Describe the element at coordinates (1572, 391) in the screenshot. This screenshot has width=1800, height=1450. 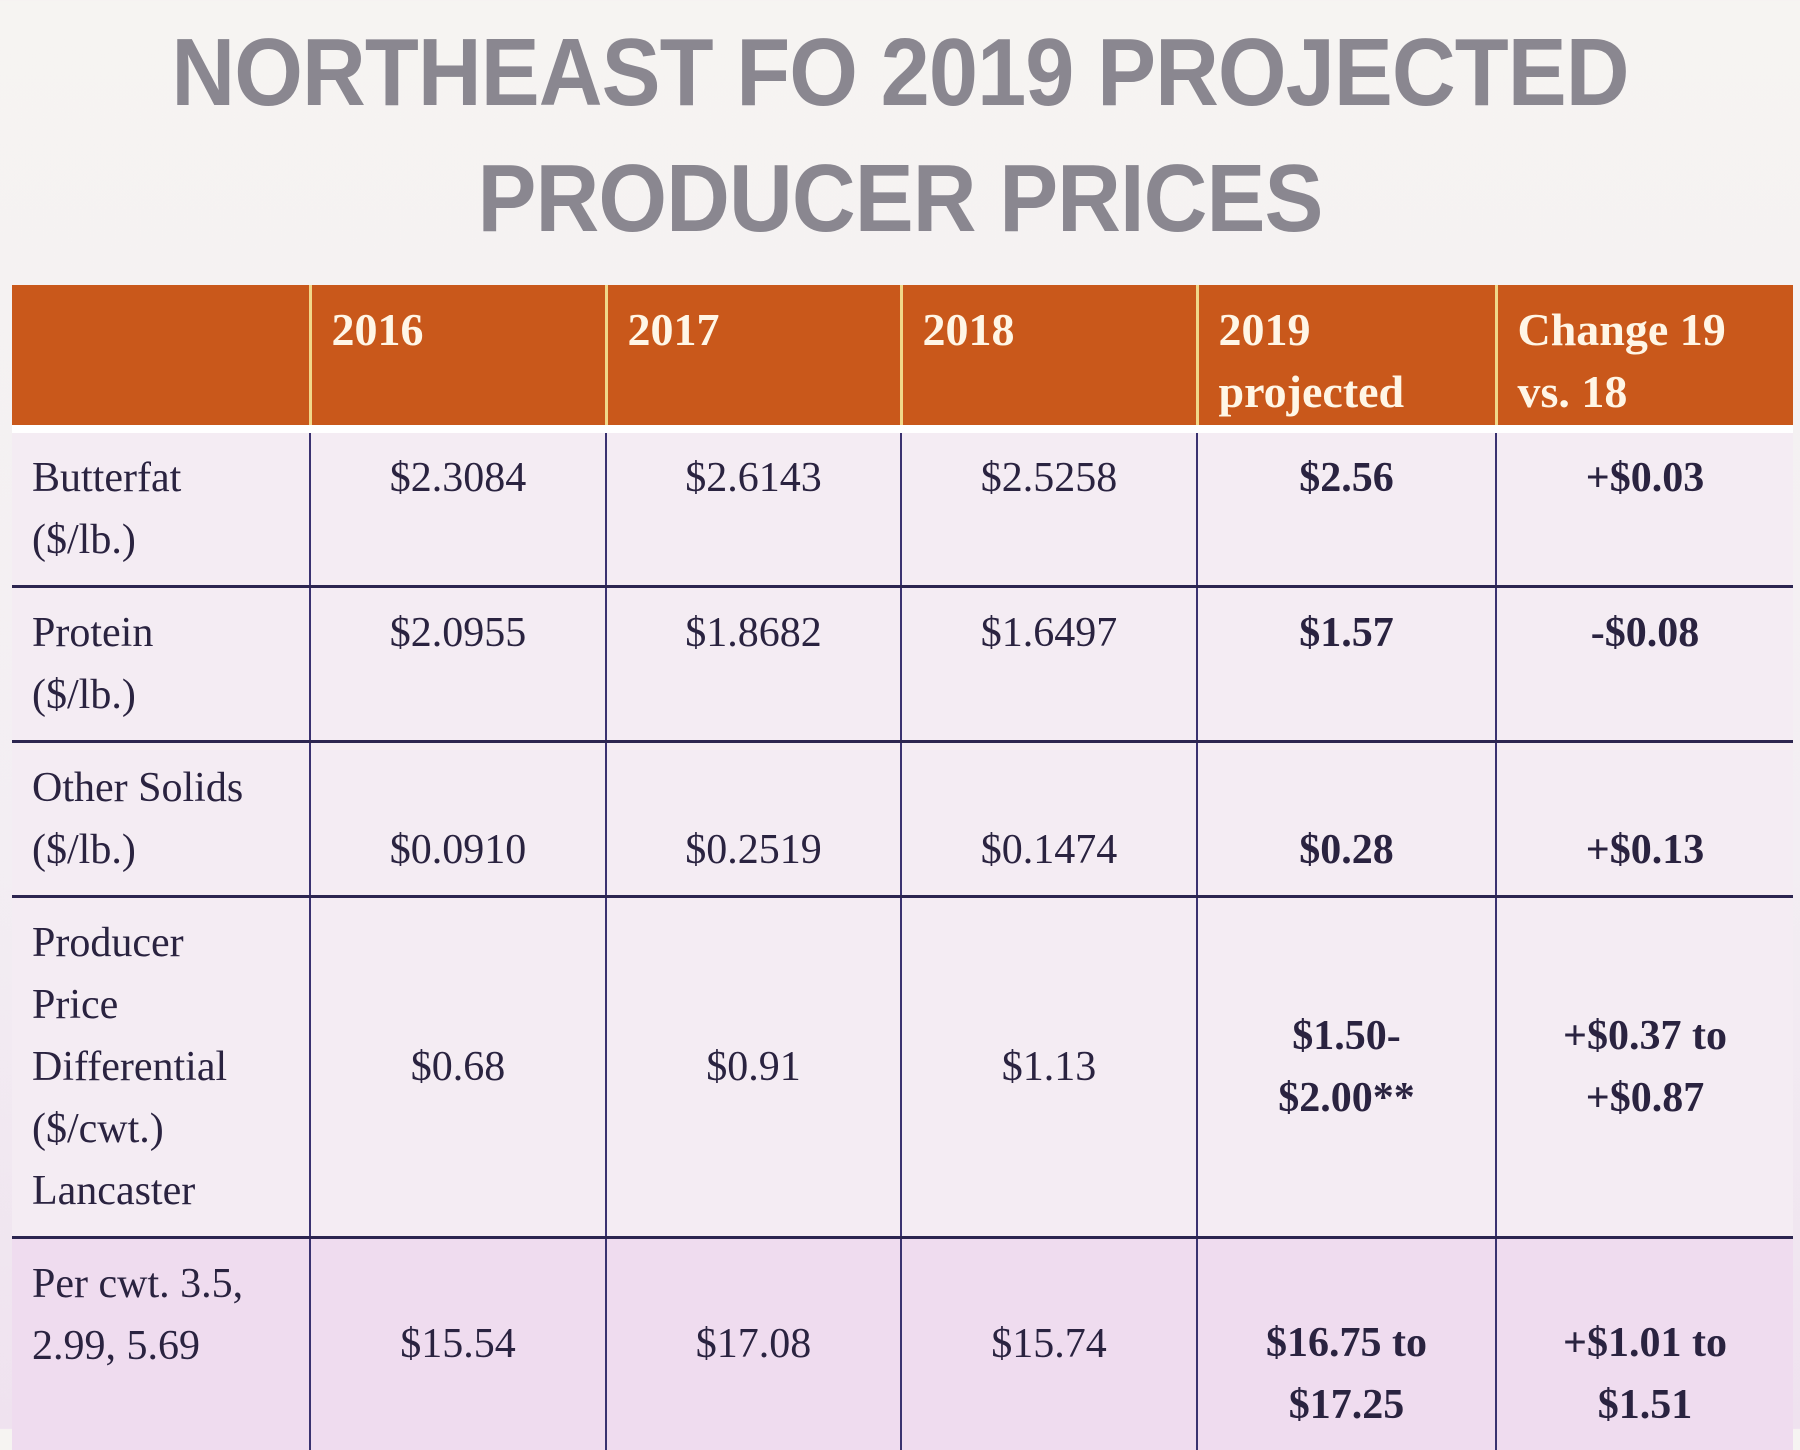
I see `header-text: vs. 18` at that location.